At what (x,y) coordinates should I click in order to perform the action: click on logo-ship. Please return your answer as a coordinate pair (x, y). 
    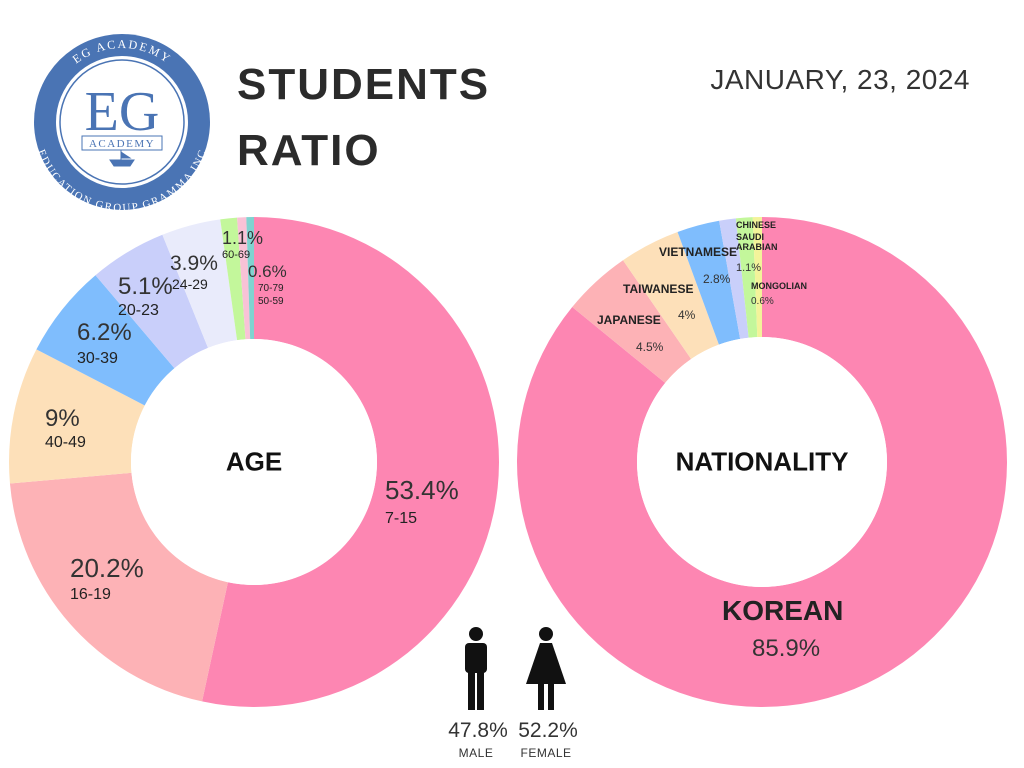
    Looking at the image, I should click on (122, 158).